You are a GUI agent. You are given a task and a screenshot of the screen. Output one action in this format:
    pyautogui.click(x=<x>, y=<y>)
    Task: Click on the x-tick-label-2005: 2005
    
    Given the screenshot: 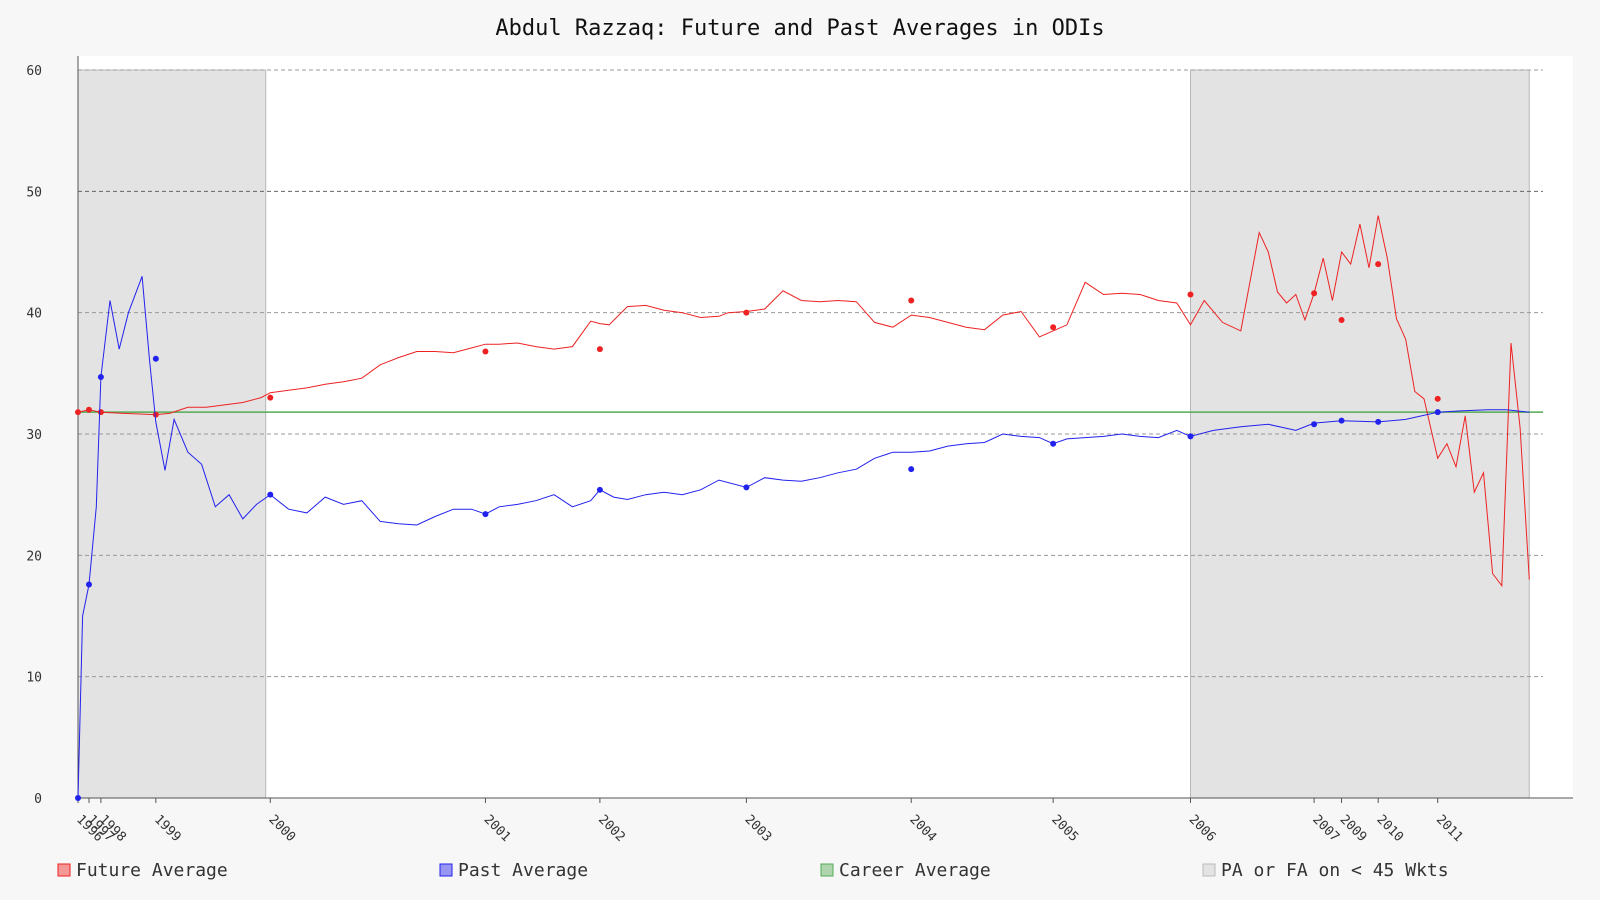 What is the action you would take?
    pyautogui.click(x=1064, y=828)
    